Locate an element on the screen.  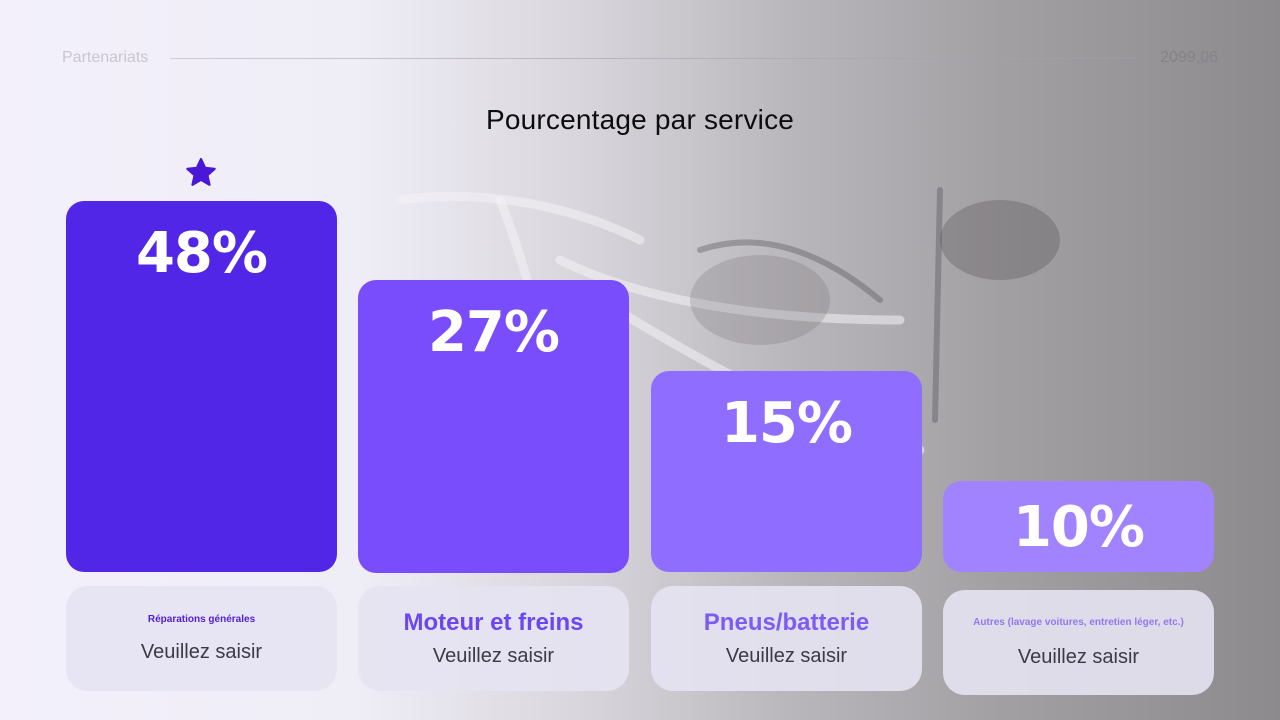
bar-value: 10% is located at coordinates (1078, 527).